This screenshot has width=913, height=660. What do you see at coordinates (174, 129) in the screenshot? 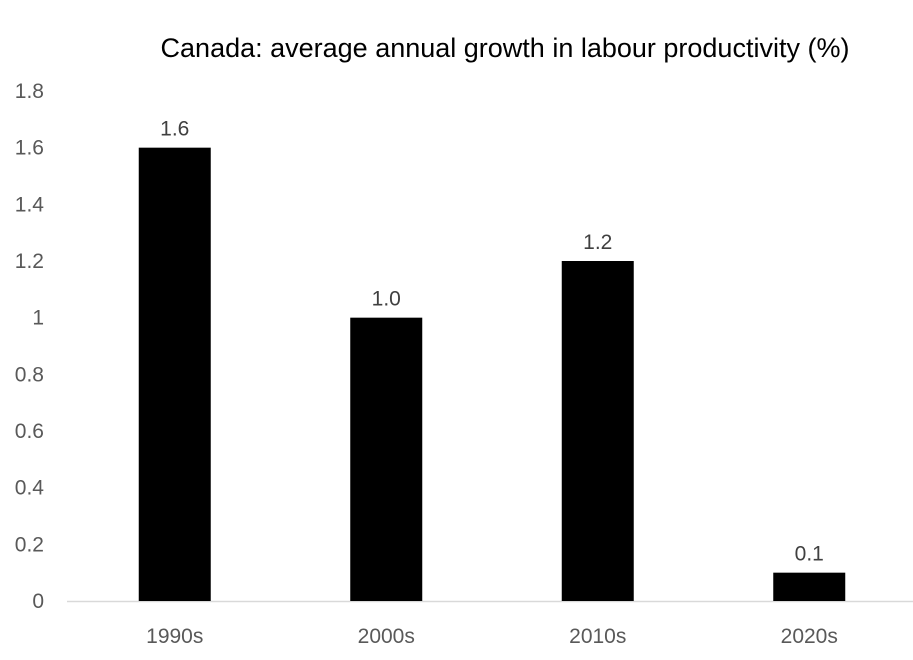
I see `data-label: 1.6` at bounding box center [174, 129].